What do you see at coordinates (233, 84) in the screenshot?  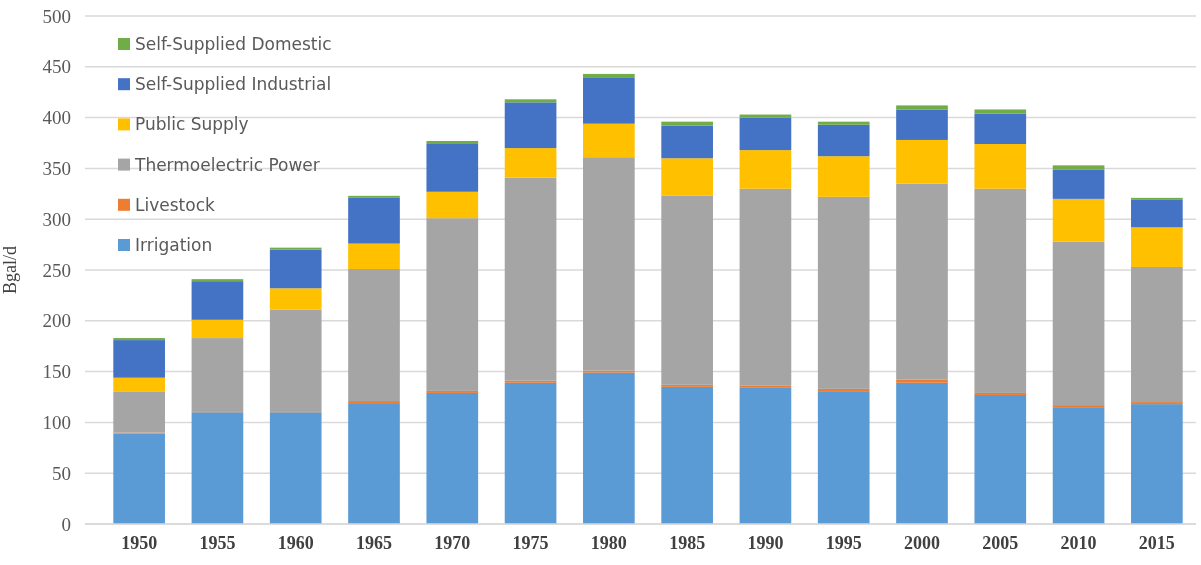 I see `legend-label: Self-Supplied Industrial` at bounding box center [233, 84].